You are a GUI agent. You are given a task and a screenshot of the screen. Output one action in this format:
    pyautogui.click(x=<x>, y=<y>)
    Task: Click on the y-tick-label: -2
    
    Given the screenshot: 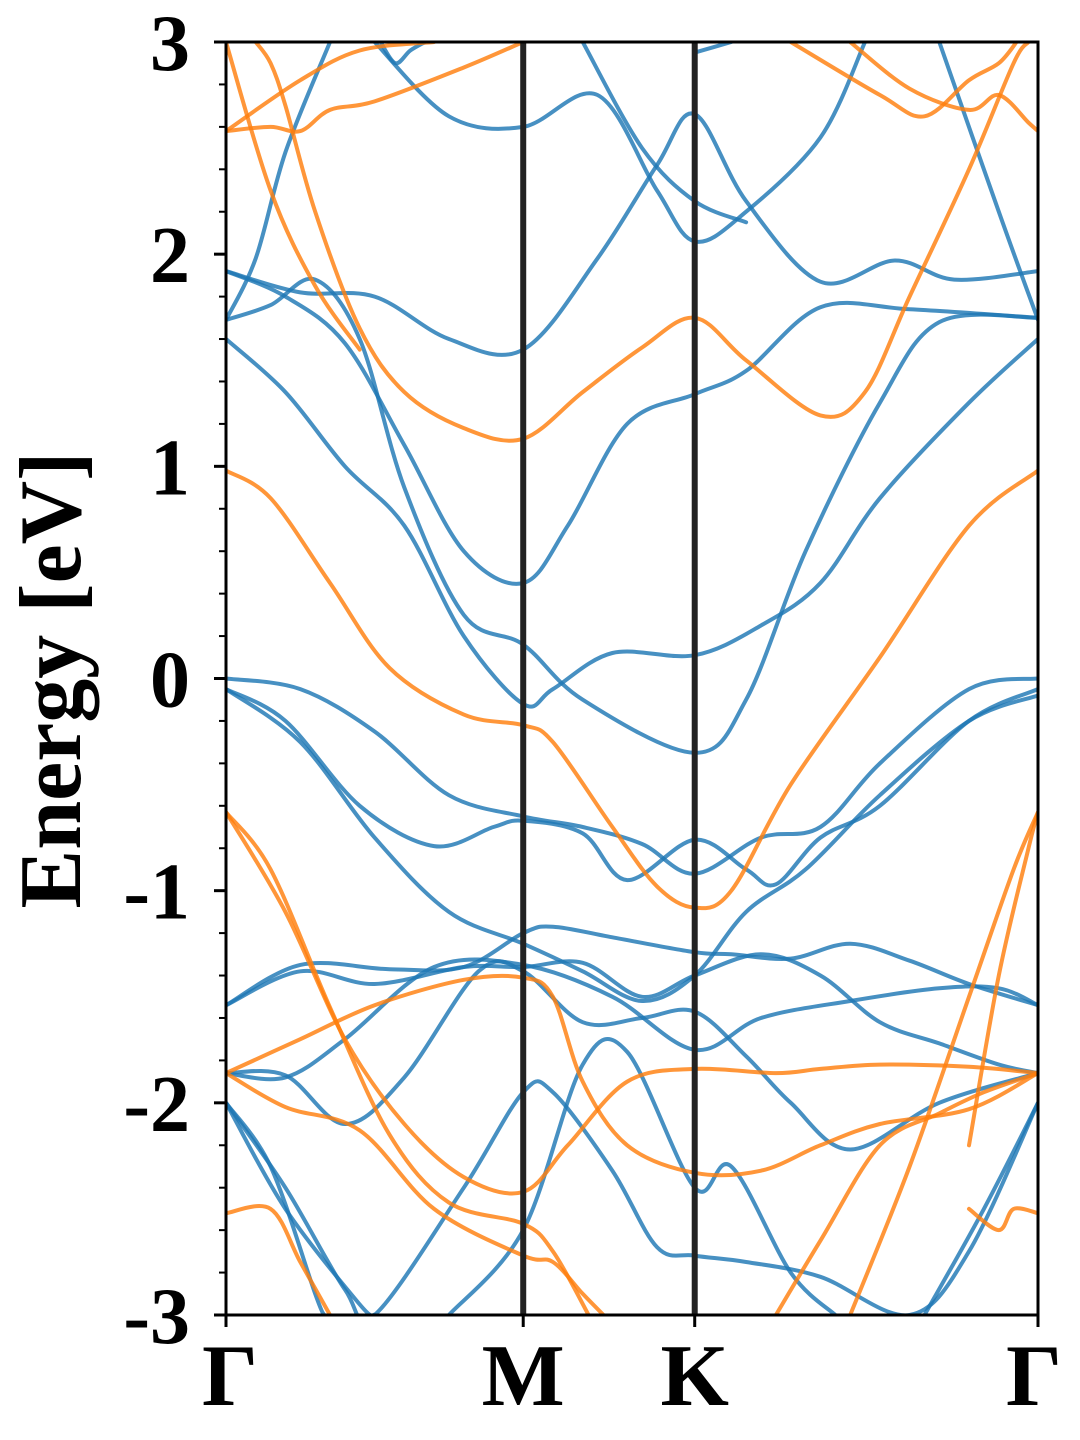 What is the action you would take?
    pyautogui.click(x=156, y=1105)
    